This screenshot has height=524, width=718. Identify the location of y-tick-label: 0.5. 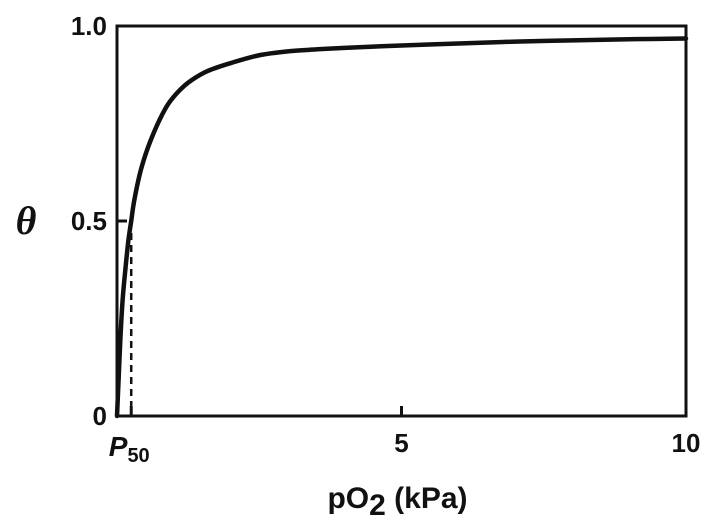
(89, 221).